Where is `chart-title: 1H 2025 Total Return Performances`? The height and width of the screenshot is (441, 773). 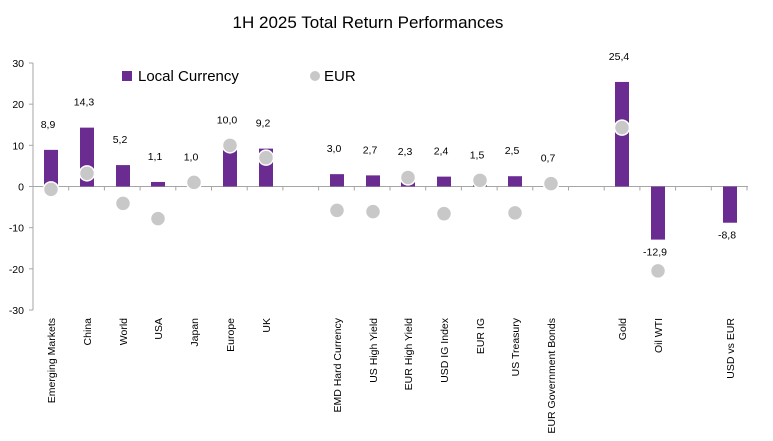 chart-title: 1H 2025 Total Return Performances is located at coordinates (368, 22).